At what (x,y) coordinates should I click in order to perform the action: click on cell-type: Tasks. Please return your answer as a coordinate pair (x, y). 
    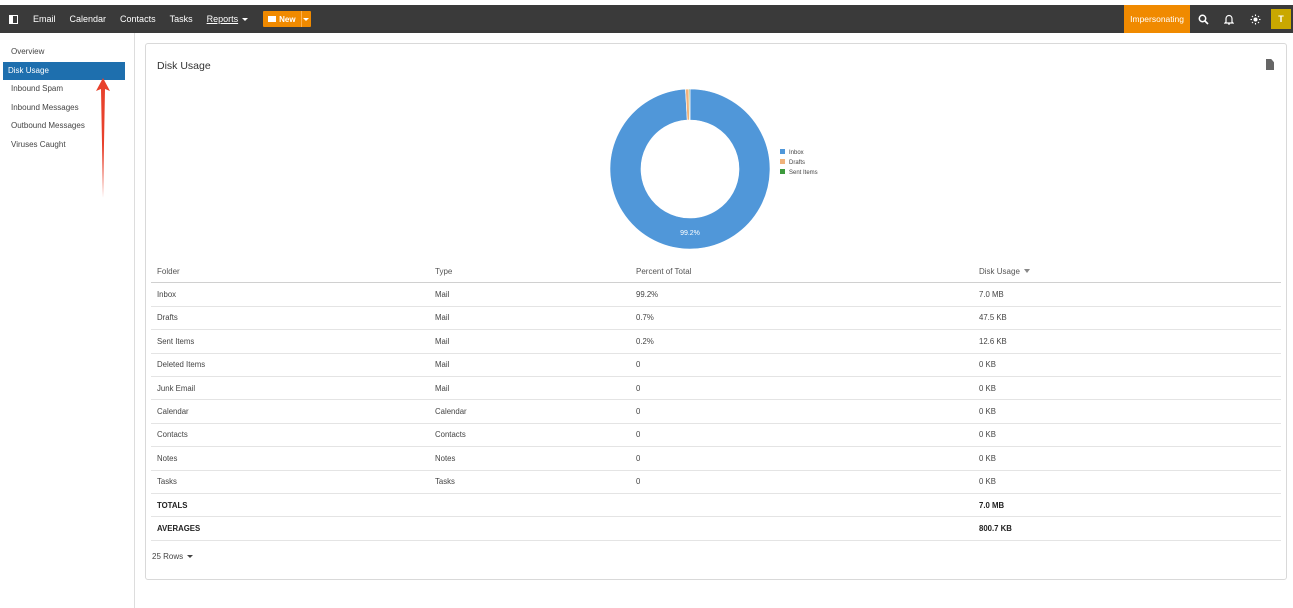
    Looking at the image, I should click on (445, 482).